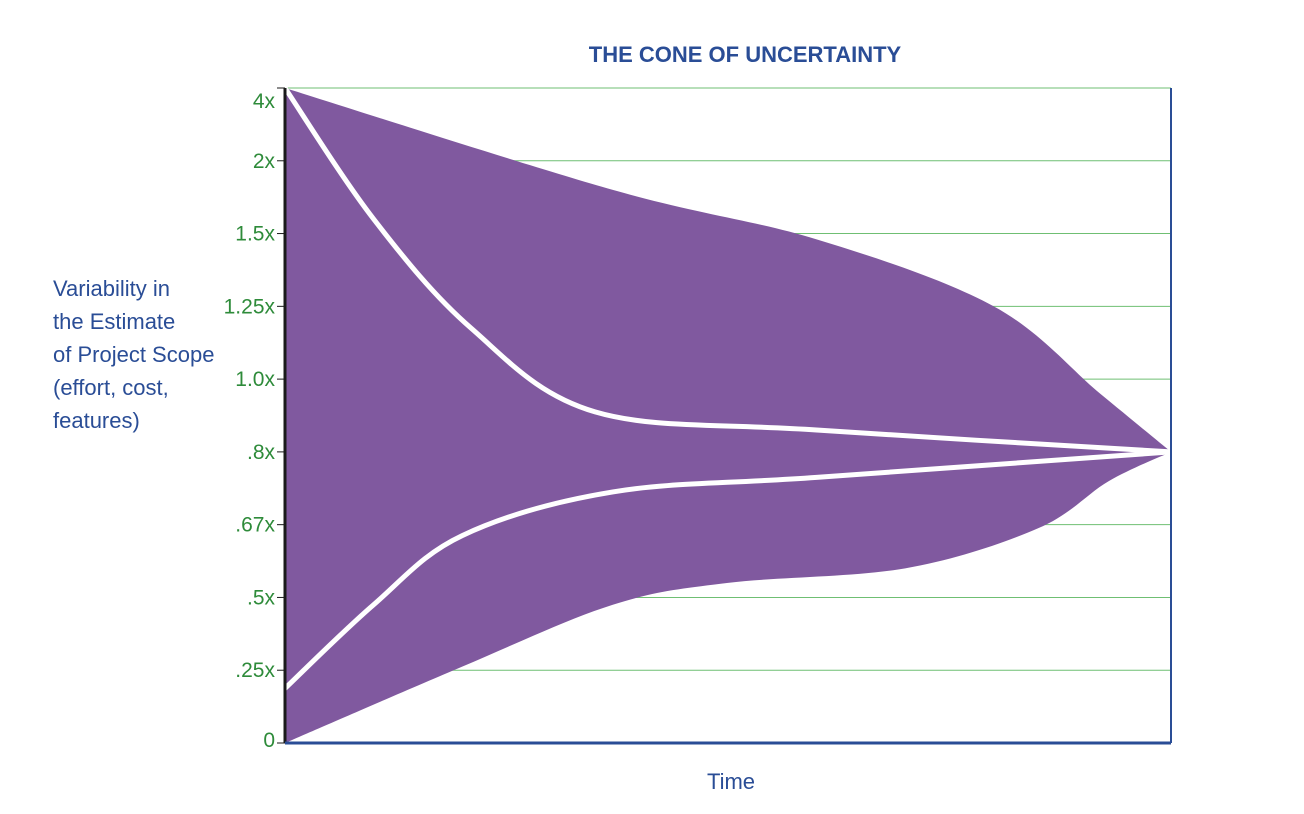  Describe the element at coordinates (111, 288) in the screenshot. I see `y-axis-label-line: Variability in` at that location.